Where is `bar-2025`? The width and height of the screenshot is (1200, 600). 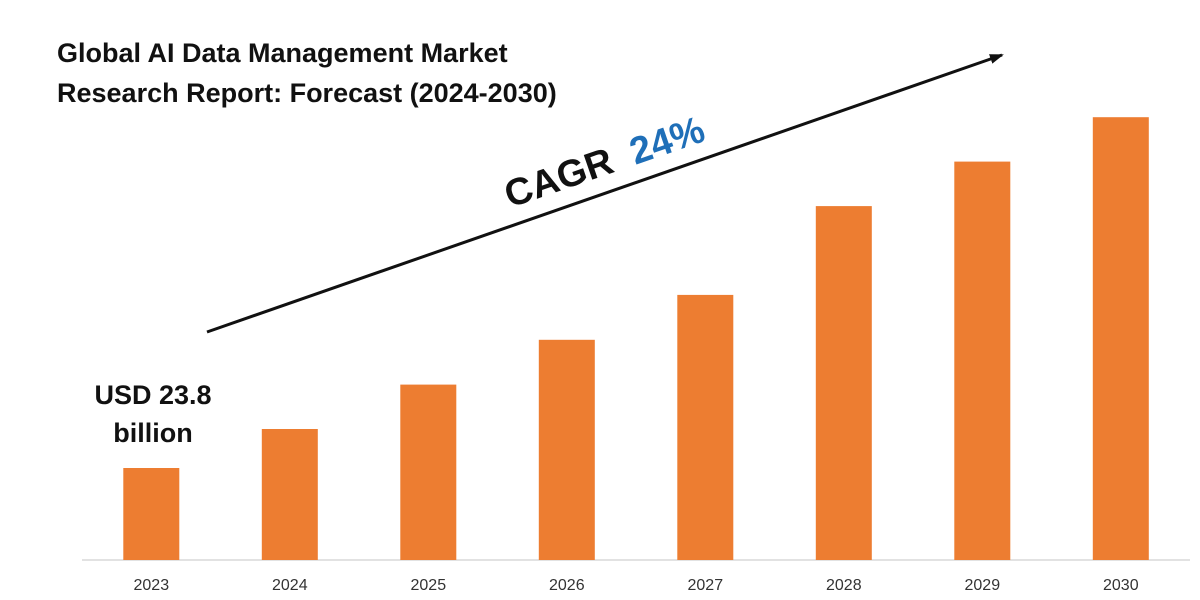 bar-2025 is located at coordinates (428, 472).